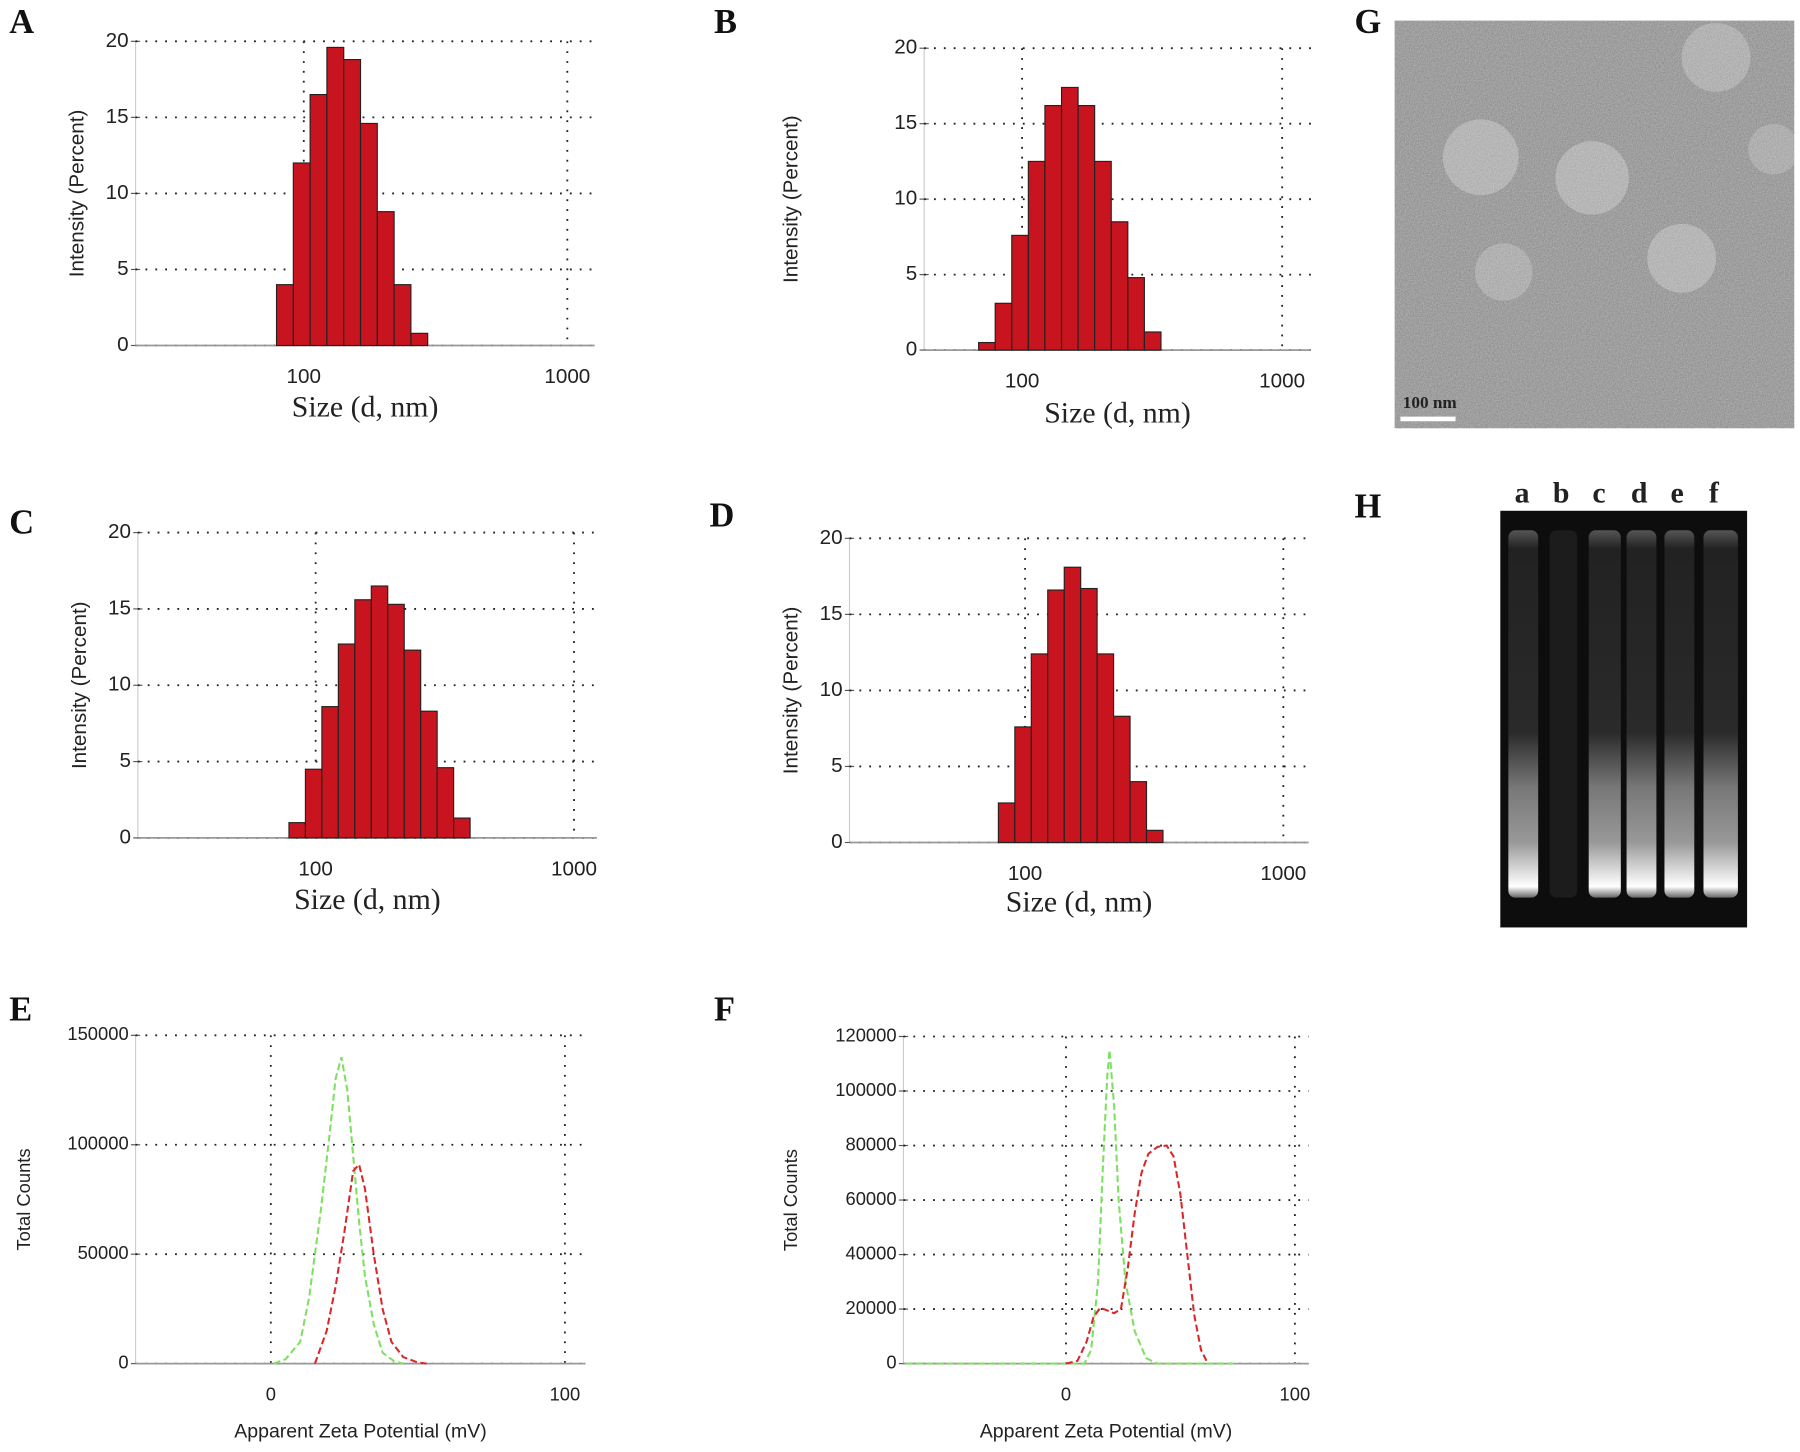  Describe the element at coordinates (1368, 22) in the screenshot. I see `panel-label: G` at that location.